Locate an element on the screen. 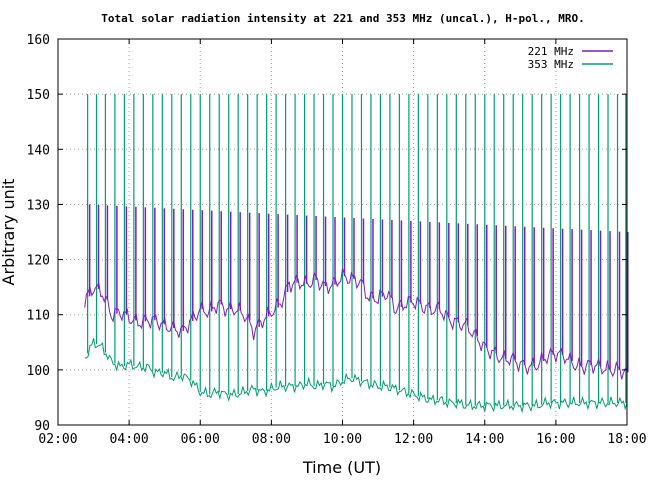 The image size is (650, 480). legend-label: 353 MHz is located at coordinates (551, 64).